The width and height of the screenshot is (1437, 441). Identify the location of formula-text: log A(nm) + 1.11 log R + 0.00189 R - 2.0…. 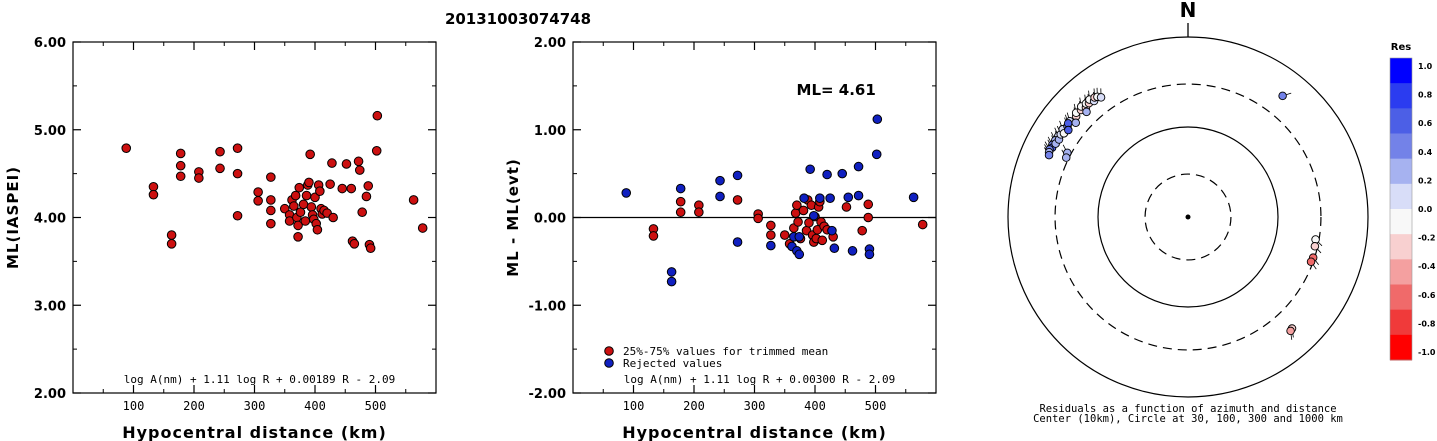
(260, 379).